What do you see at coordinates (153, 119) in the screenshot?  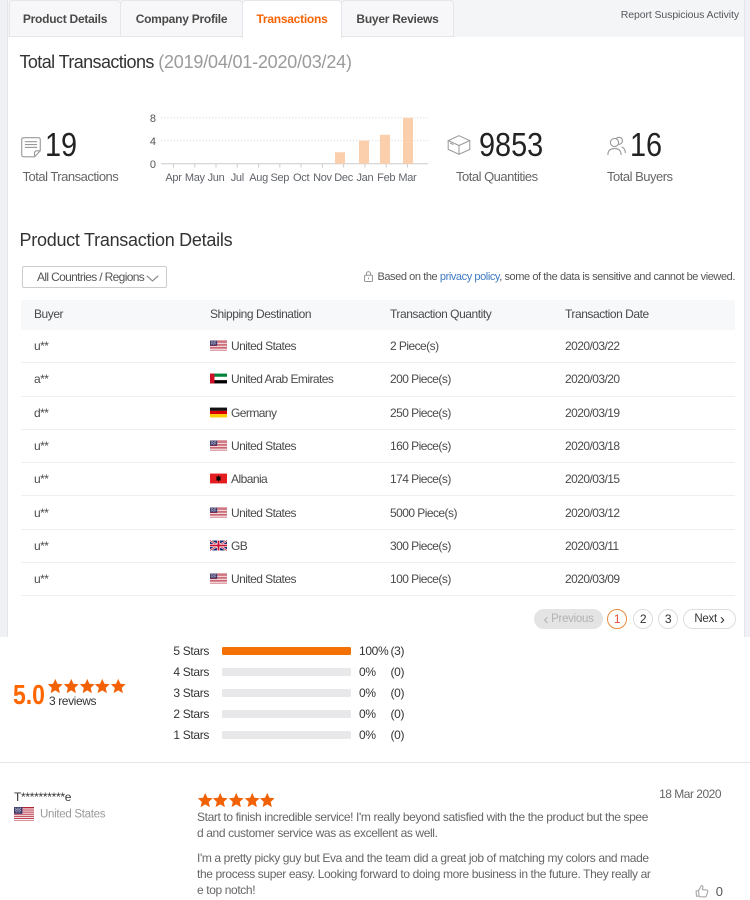 I see `svg-text: 8` at bounding box center [153, 119].